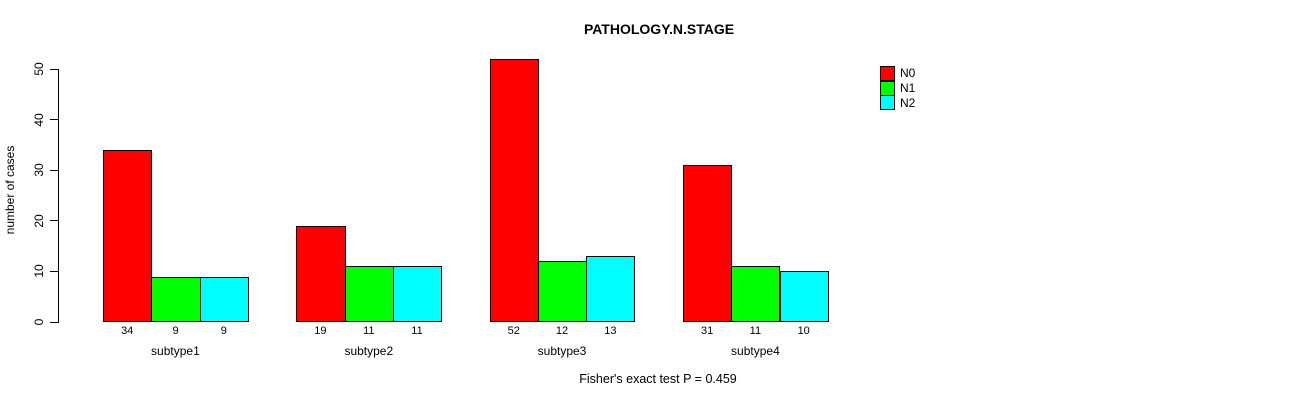 This screenshot has width=1290, height=400. Describe the element at coordinates (562, 351) in the screenshot. I see `x-axis-category-label: subtype3` at that location.